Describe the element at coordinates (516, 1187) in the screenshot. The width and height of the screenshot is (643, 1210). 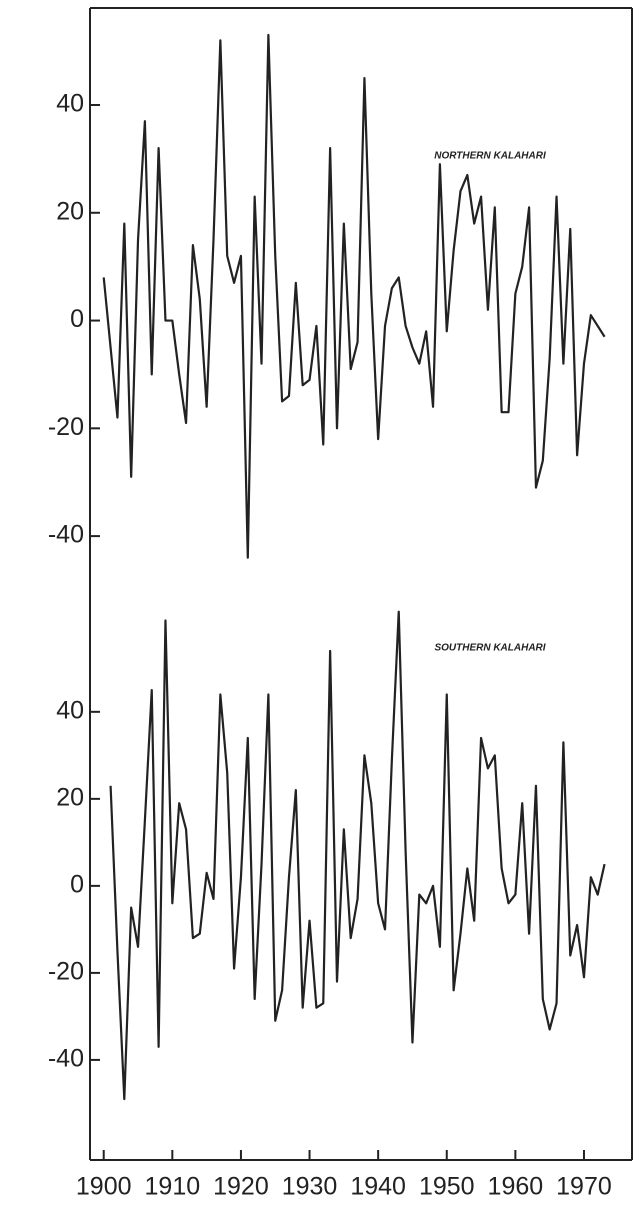
I see `x-tick-label: 1960` at that location.